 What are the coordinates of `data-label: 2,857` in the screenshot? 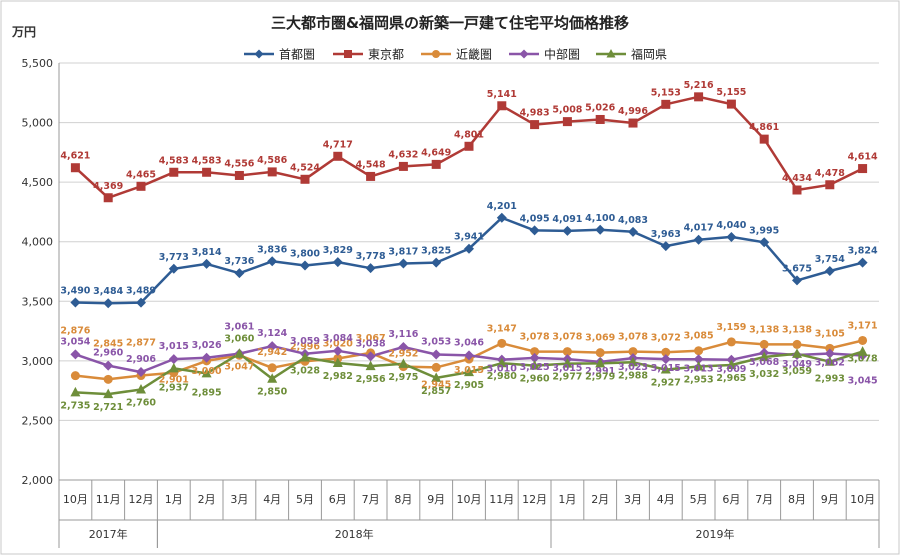 It's located at (436, 391).